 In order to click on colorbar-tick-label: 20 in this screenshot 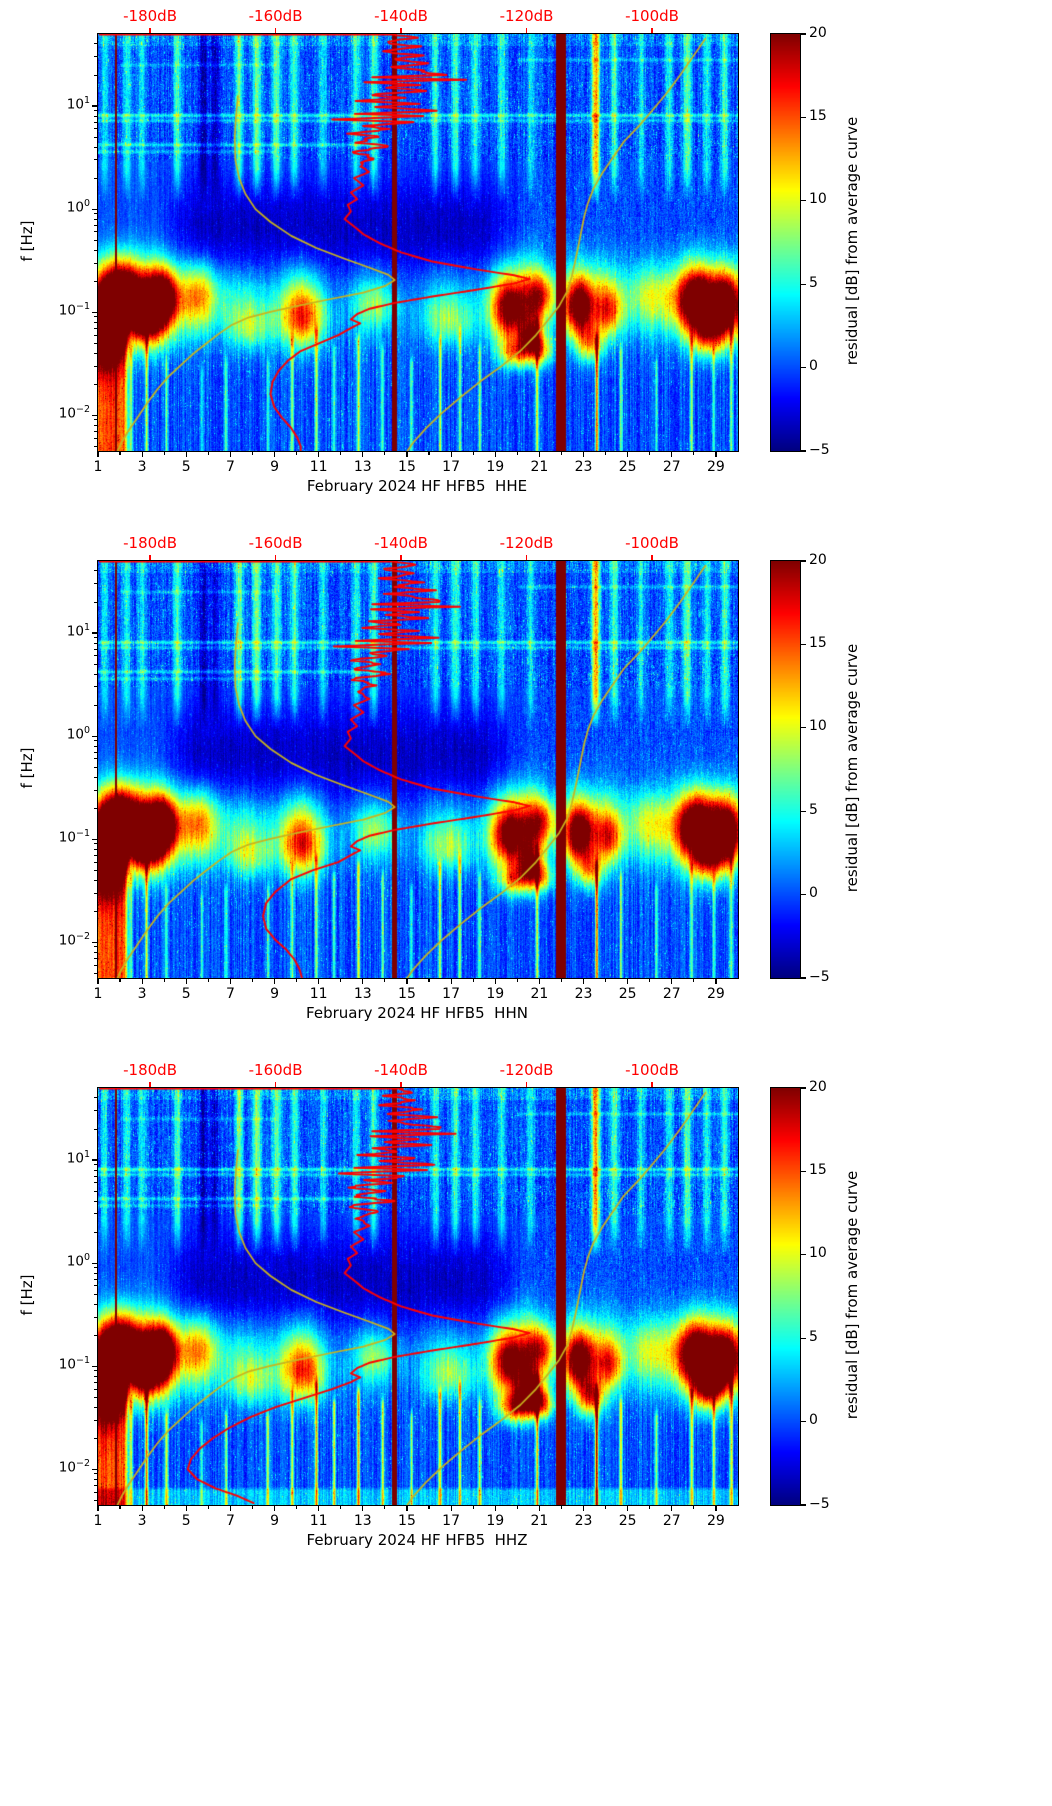, I will do `click(818, 1086)`.